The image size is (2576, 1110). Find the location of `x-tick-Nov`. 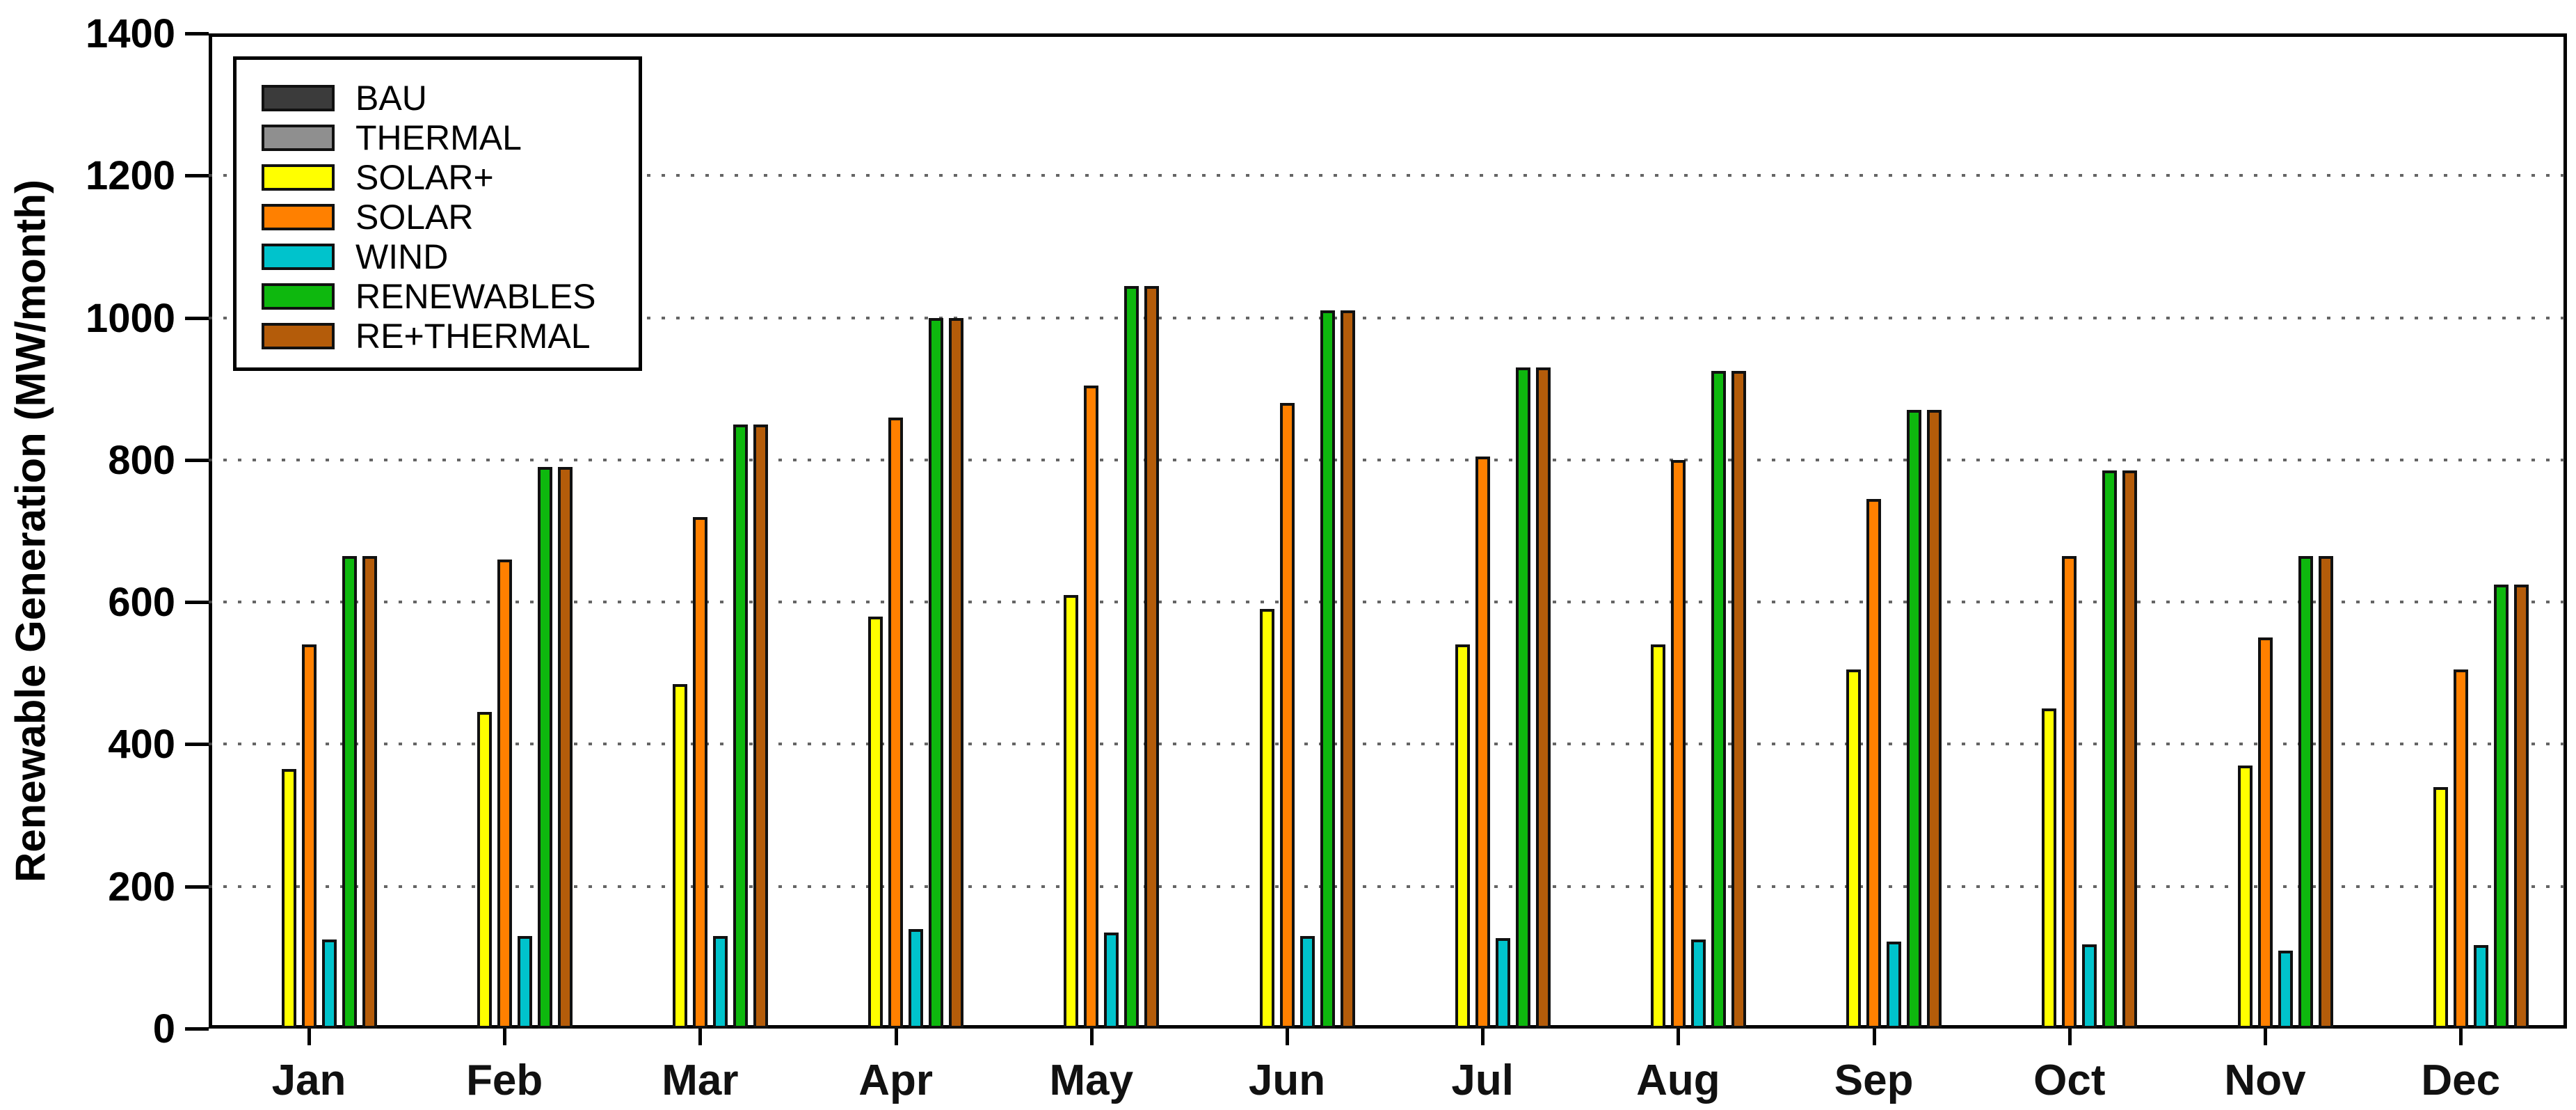

x-tick-Nov is located at coordinates (2265, 1037).